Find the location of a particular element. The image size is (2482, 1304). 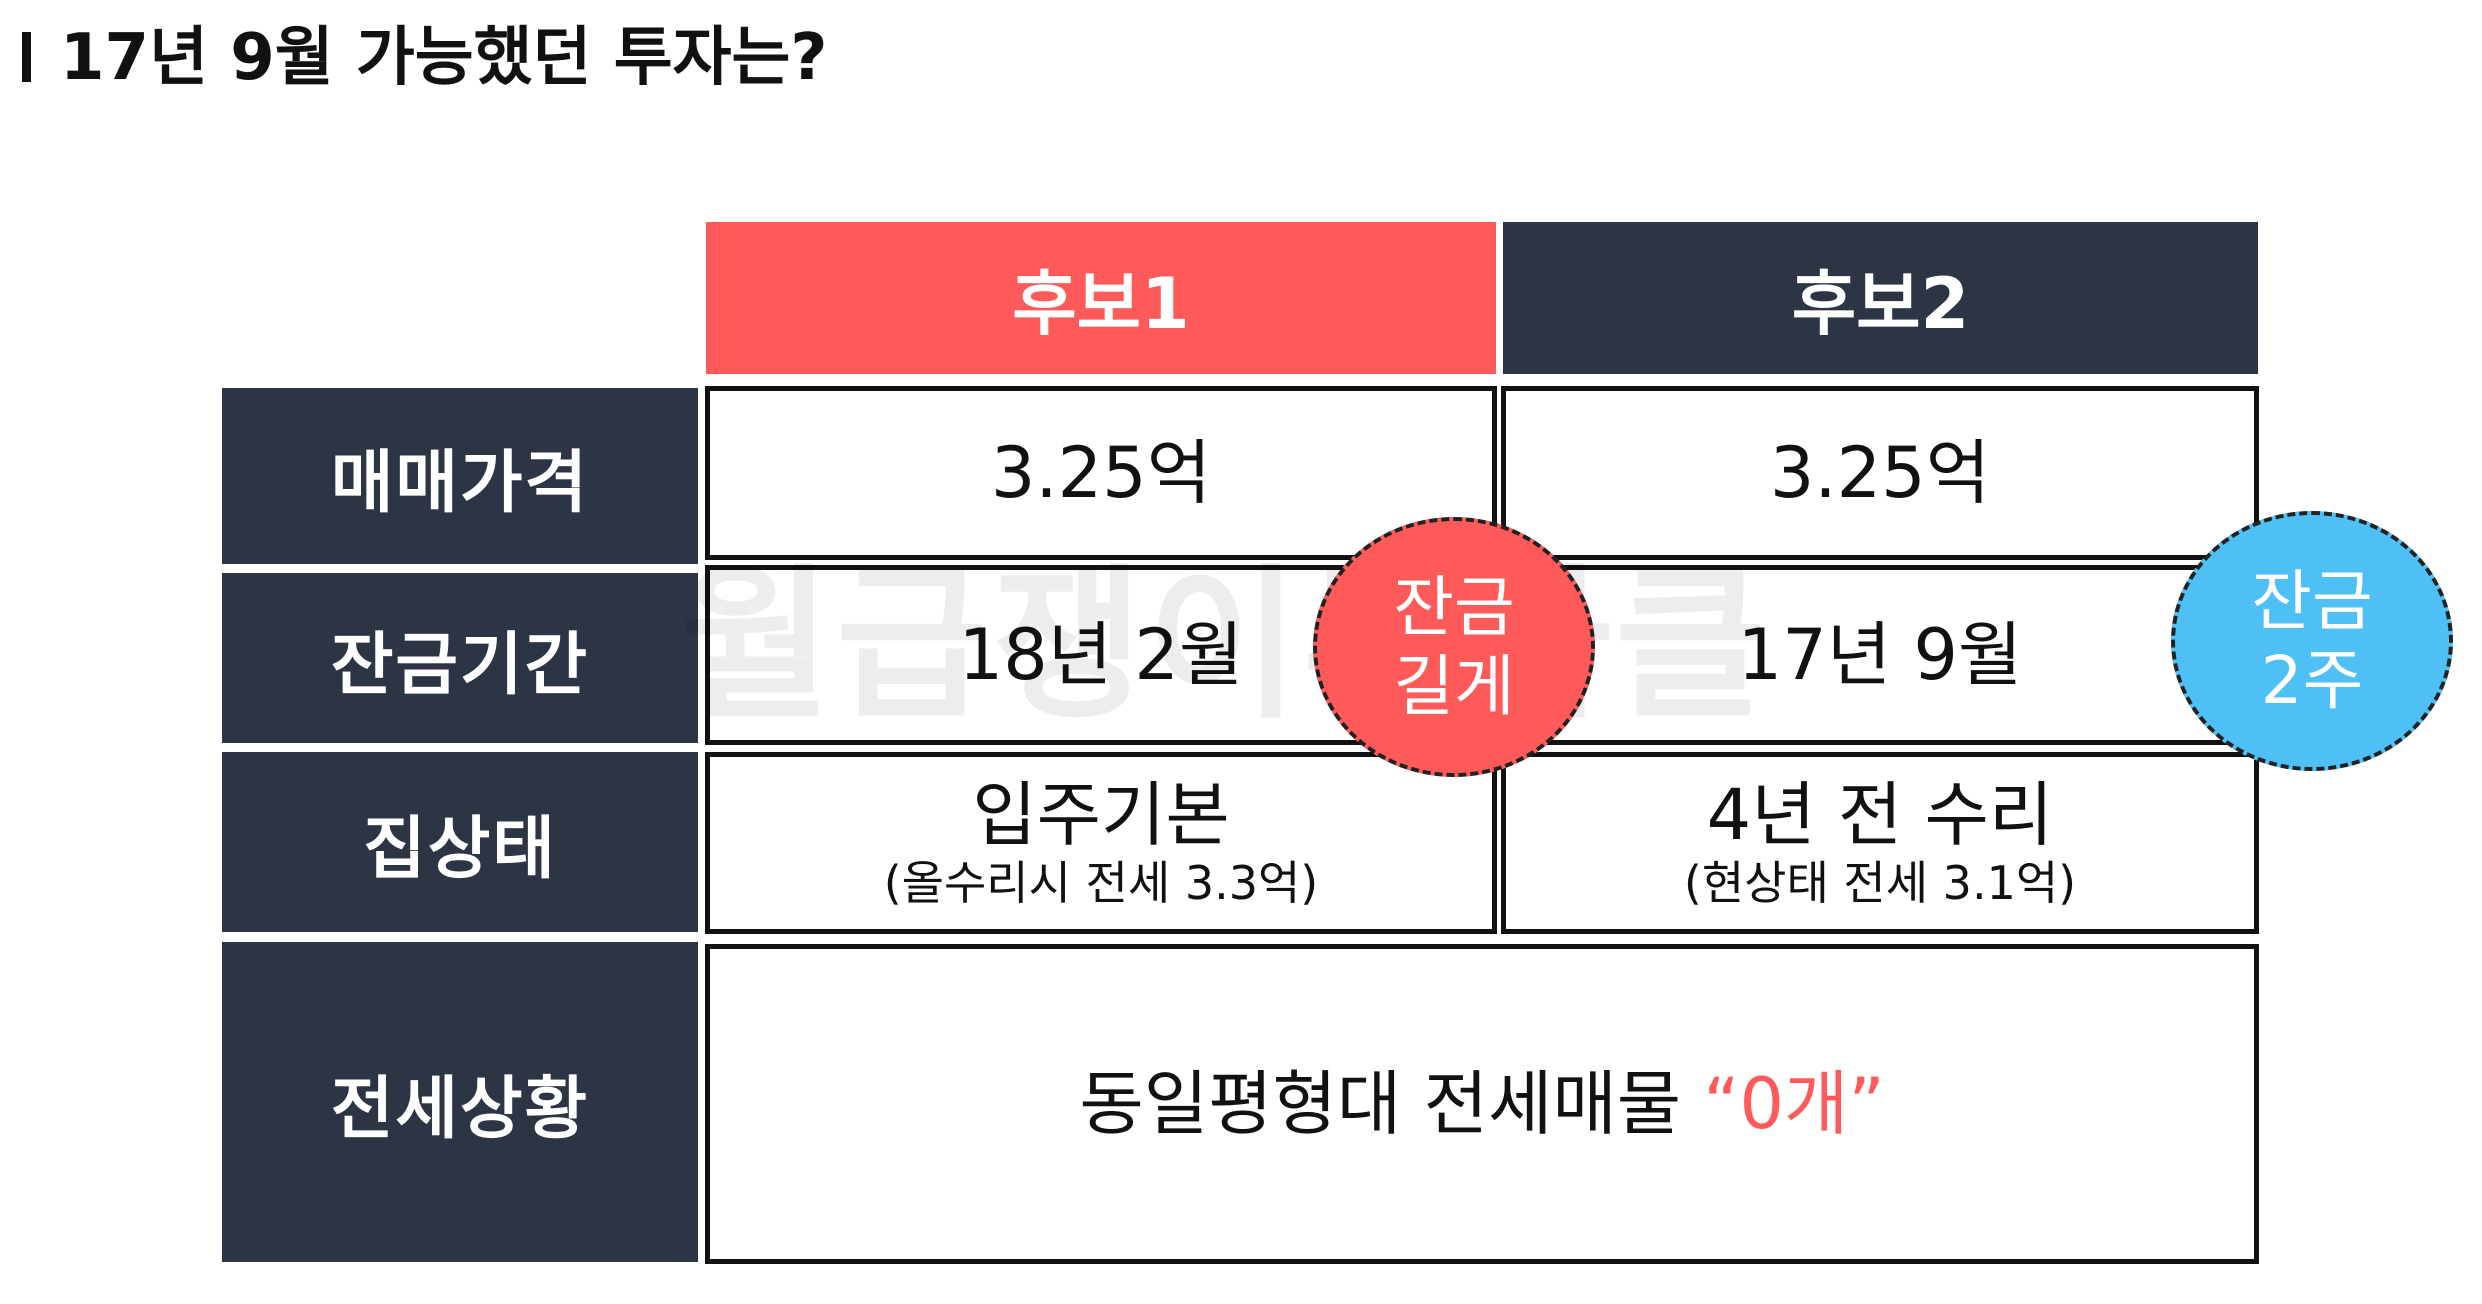

badge-2-line-2: 2주 is located at coordinates (2312, 680).